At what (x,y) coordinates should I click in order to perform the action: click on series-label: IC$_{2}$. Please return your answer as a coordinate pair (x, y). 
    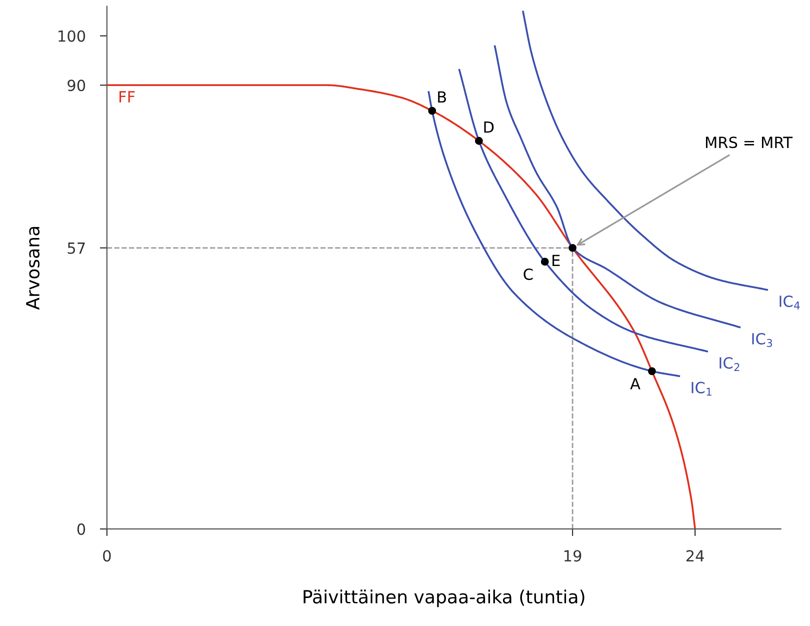
    Looking at the image, I should click on (730, 364).